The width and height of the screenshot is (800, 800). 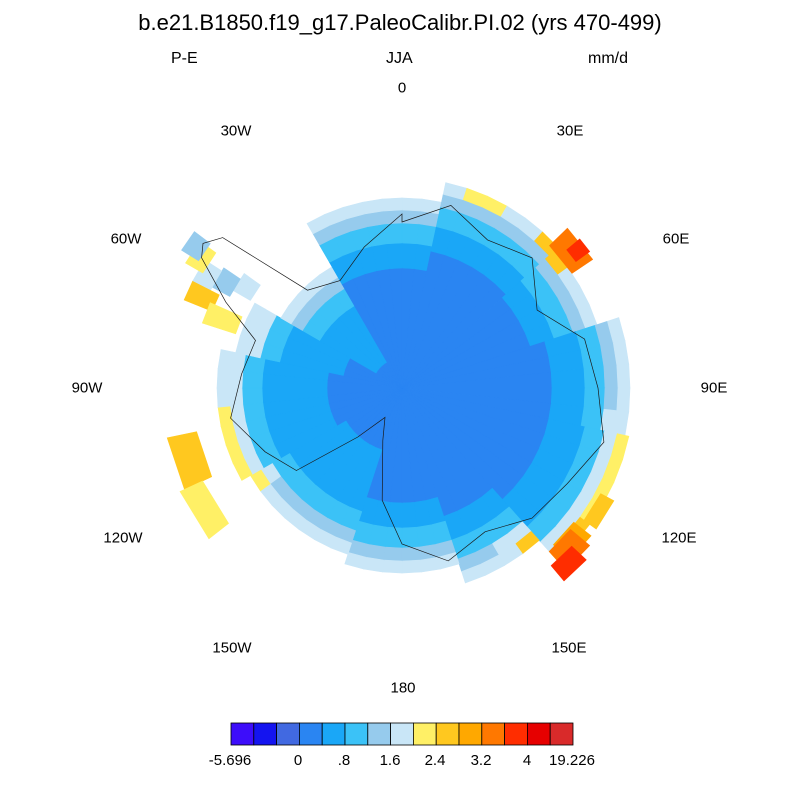 What do you see at coordinates (679, 538) in the screenshot?
I see `lon-label-120e: 120E` at bounding box center [679, 538].